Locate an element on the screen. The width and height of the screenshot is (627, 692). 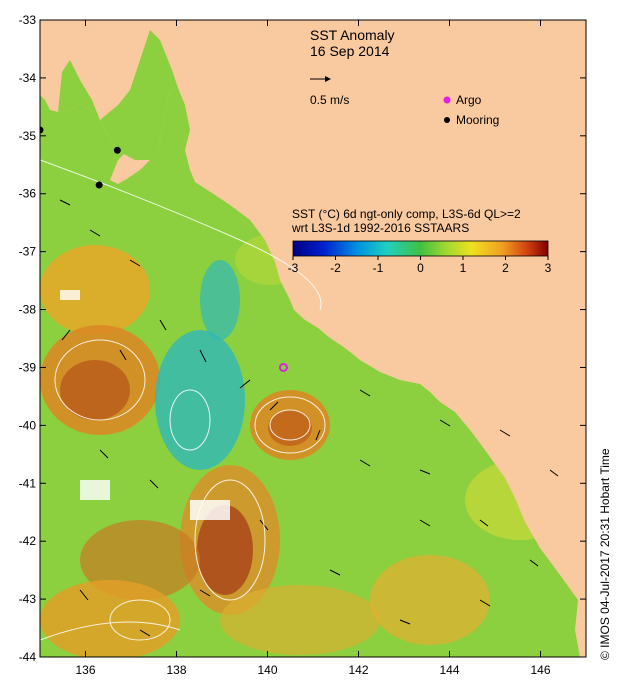
colorbar-tick-label: 1 is located at coordinates (463, 268).